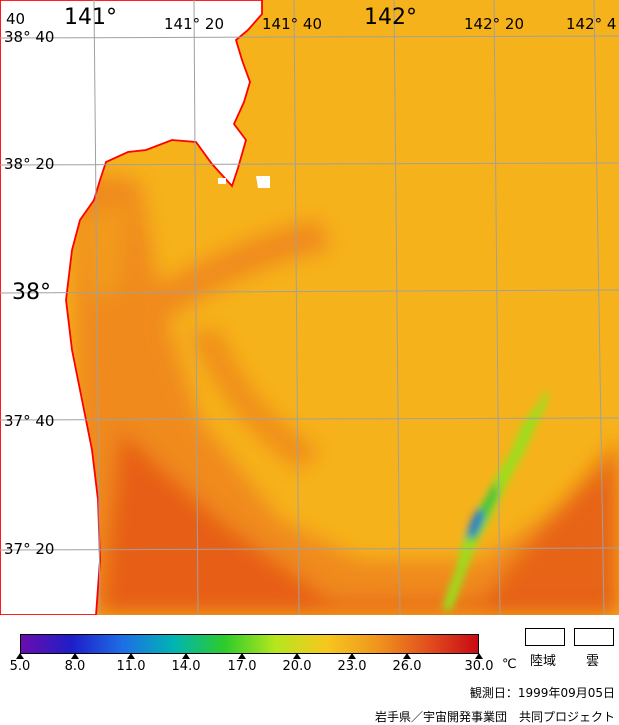  I want to click on observation-date: 観測日：1999年09月05日, so click(542, 693).